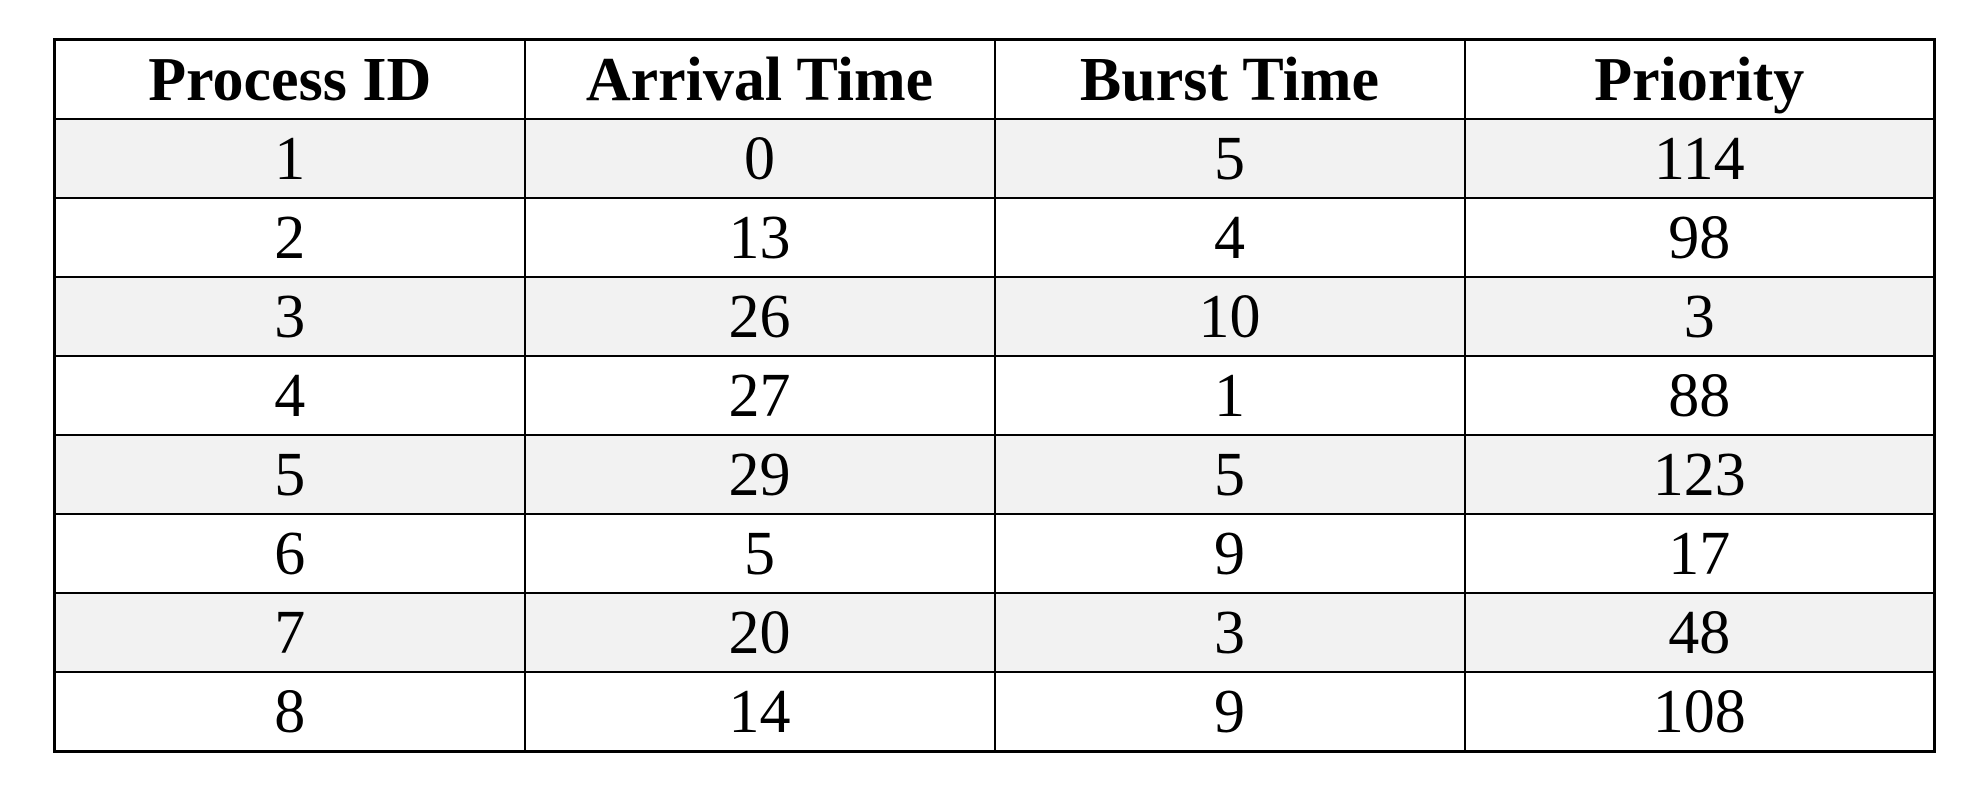 The height and width of the screenshot is (790, 1978). I want to click on table-cell-burst-time: 4, so click(1229, 237).